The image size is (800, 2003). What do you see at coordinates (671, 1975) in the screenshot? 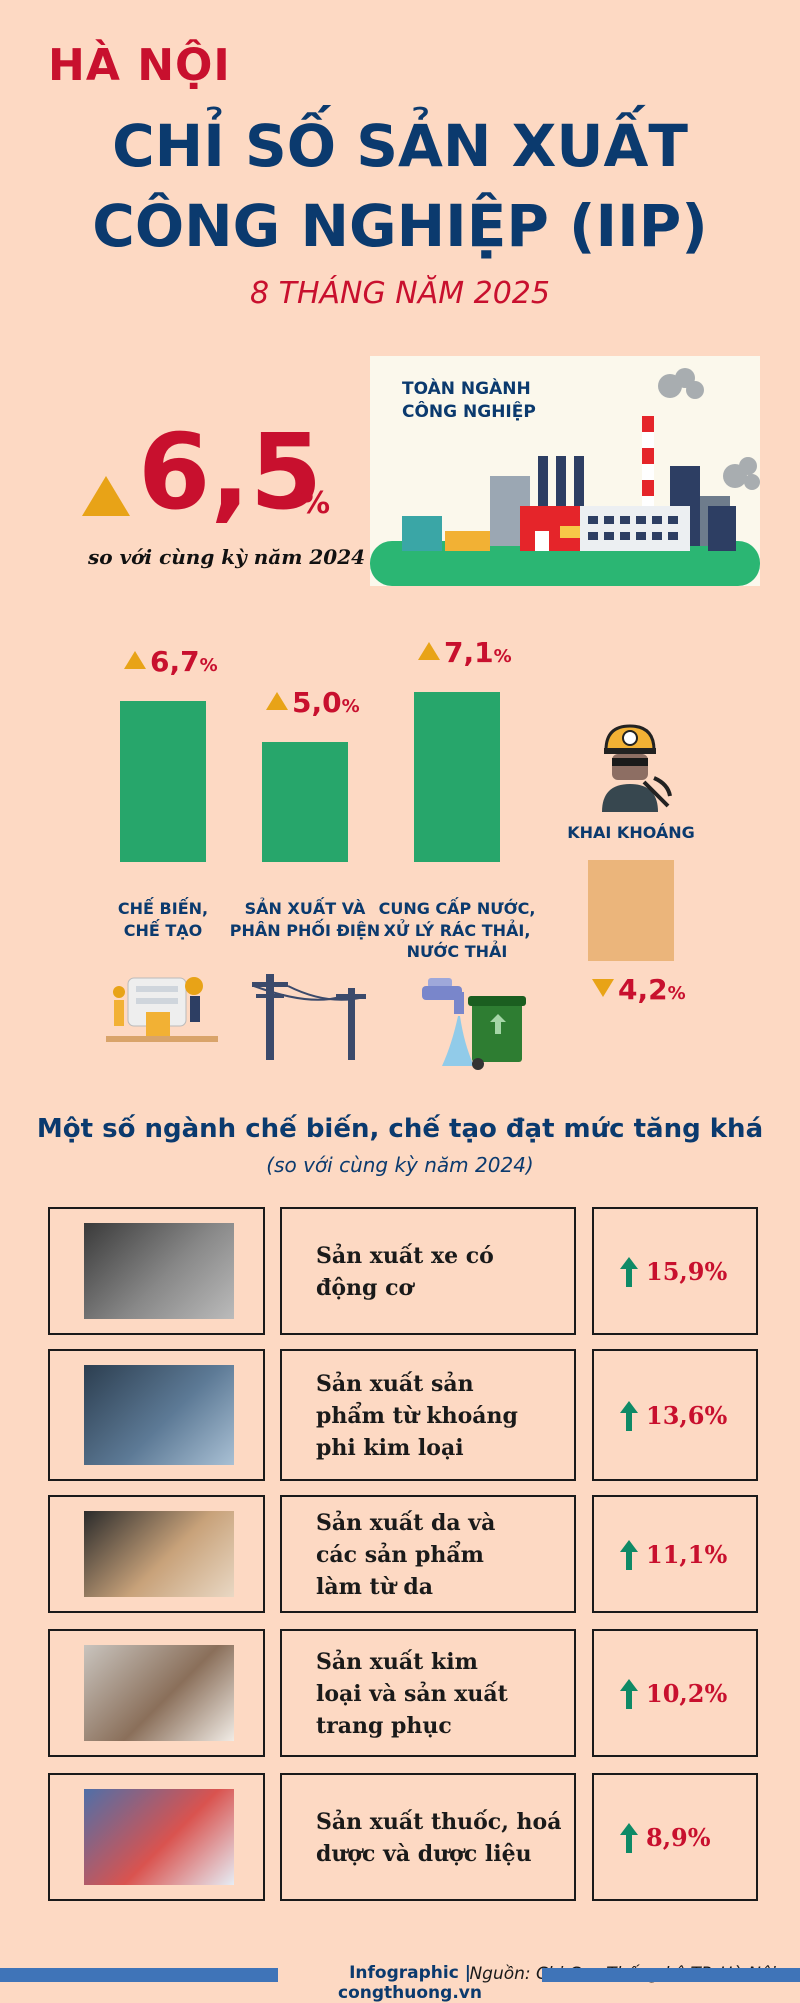
I see `footer-bar-right` at bounding box center [671, 1975].